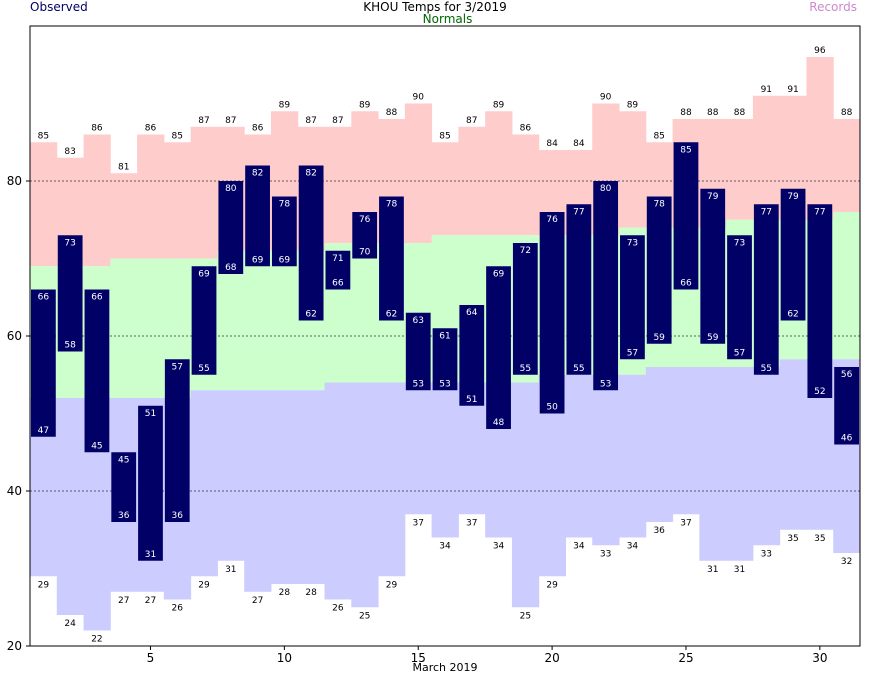 The height and width of the screenshot is (676, 870). What do you see at coordinates (659, 531) in the screenshot?
I see `record-low-label: 36` at bounding box center [659, 531].